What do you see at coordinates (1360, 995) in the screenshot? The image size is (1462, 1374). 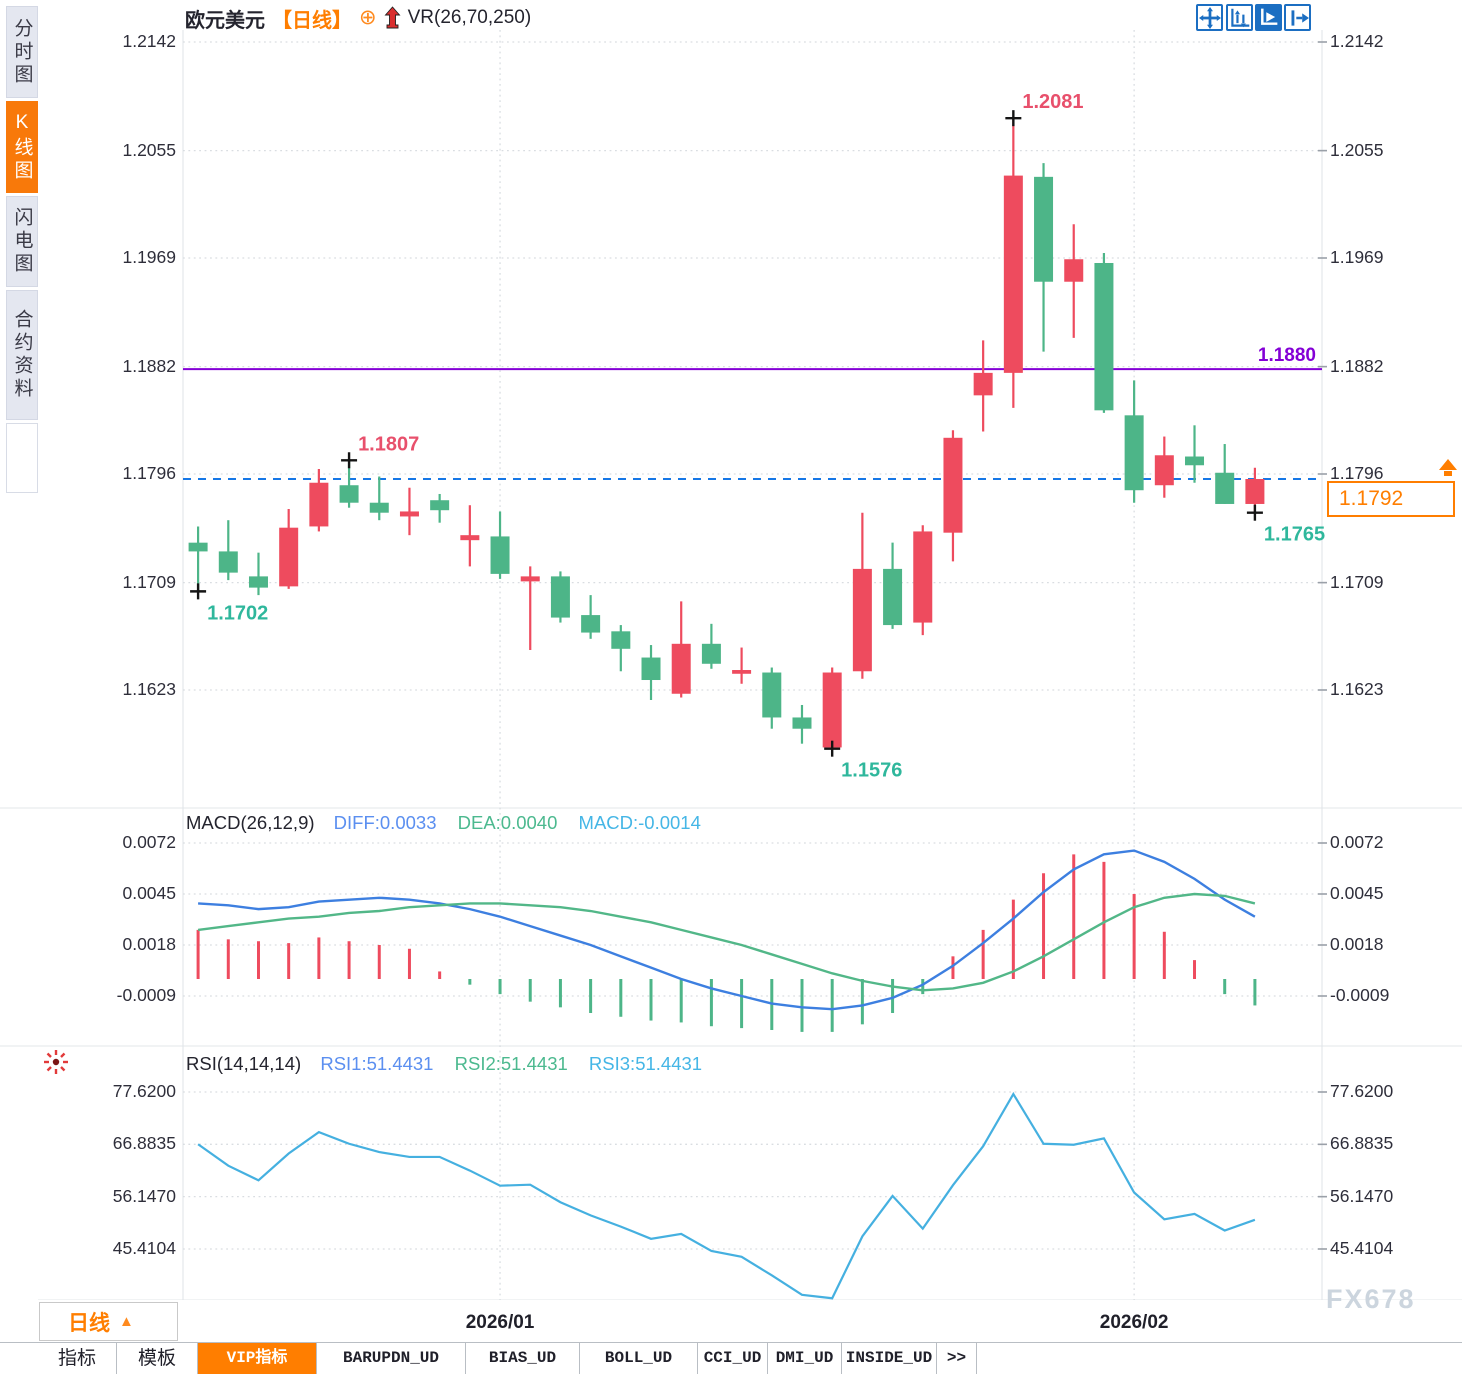 I see `y-axis-label: -0.0009` at bounding box center [1360, 995].